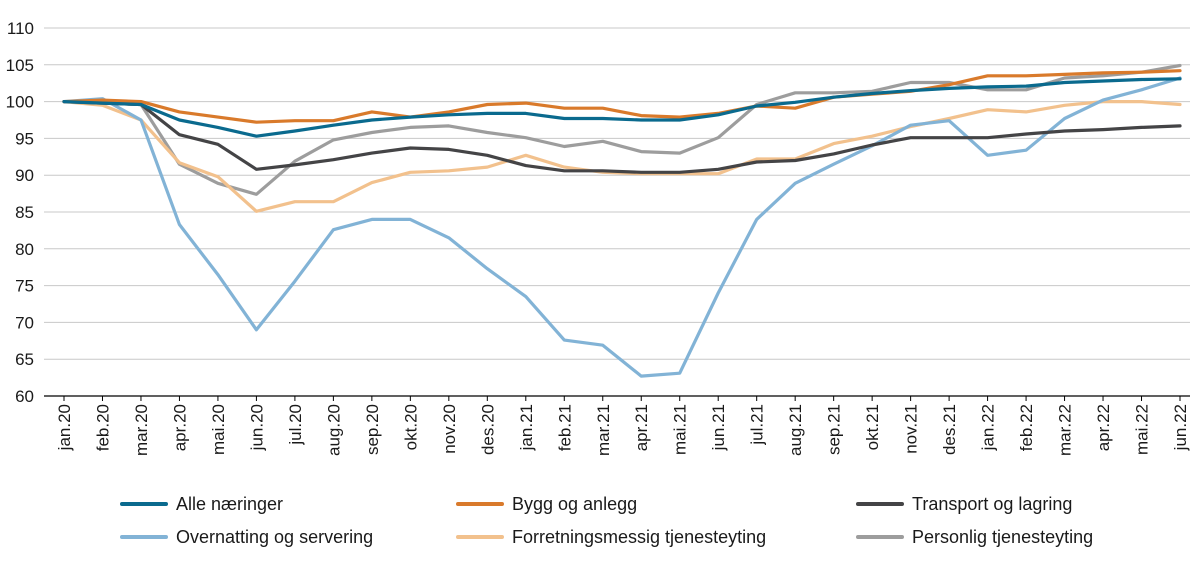 The width and height of the screenshot is (1200, 564). I want to click on x-tick-label: apr.20, so click(179, 427).